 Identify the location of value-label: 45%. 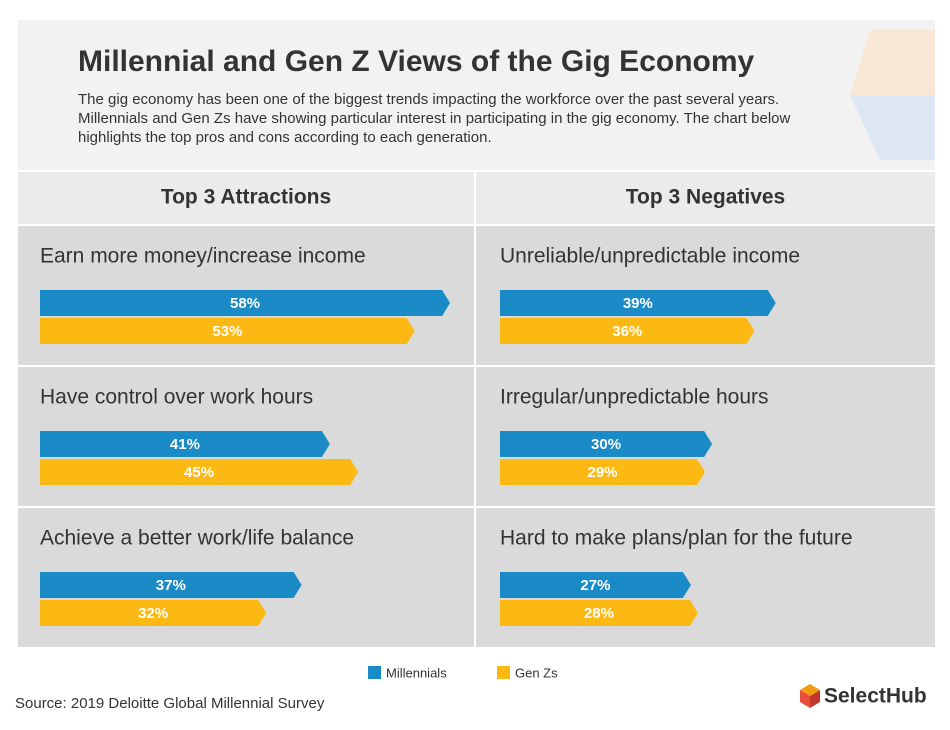
(199, 472).